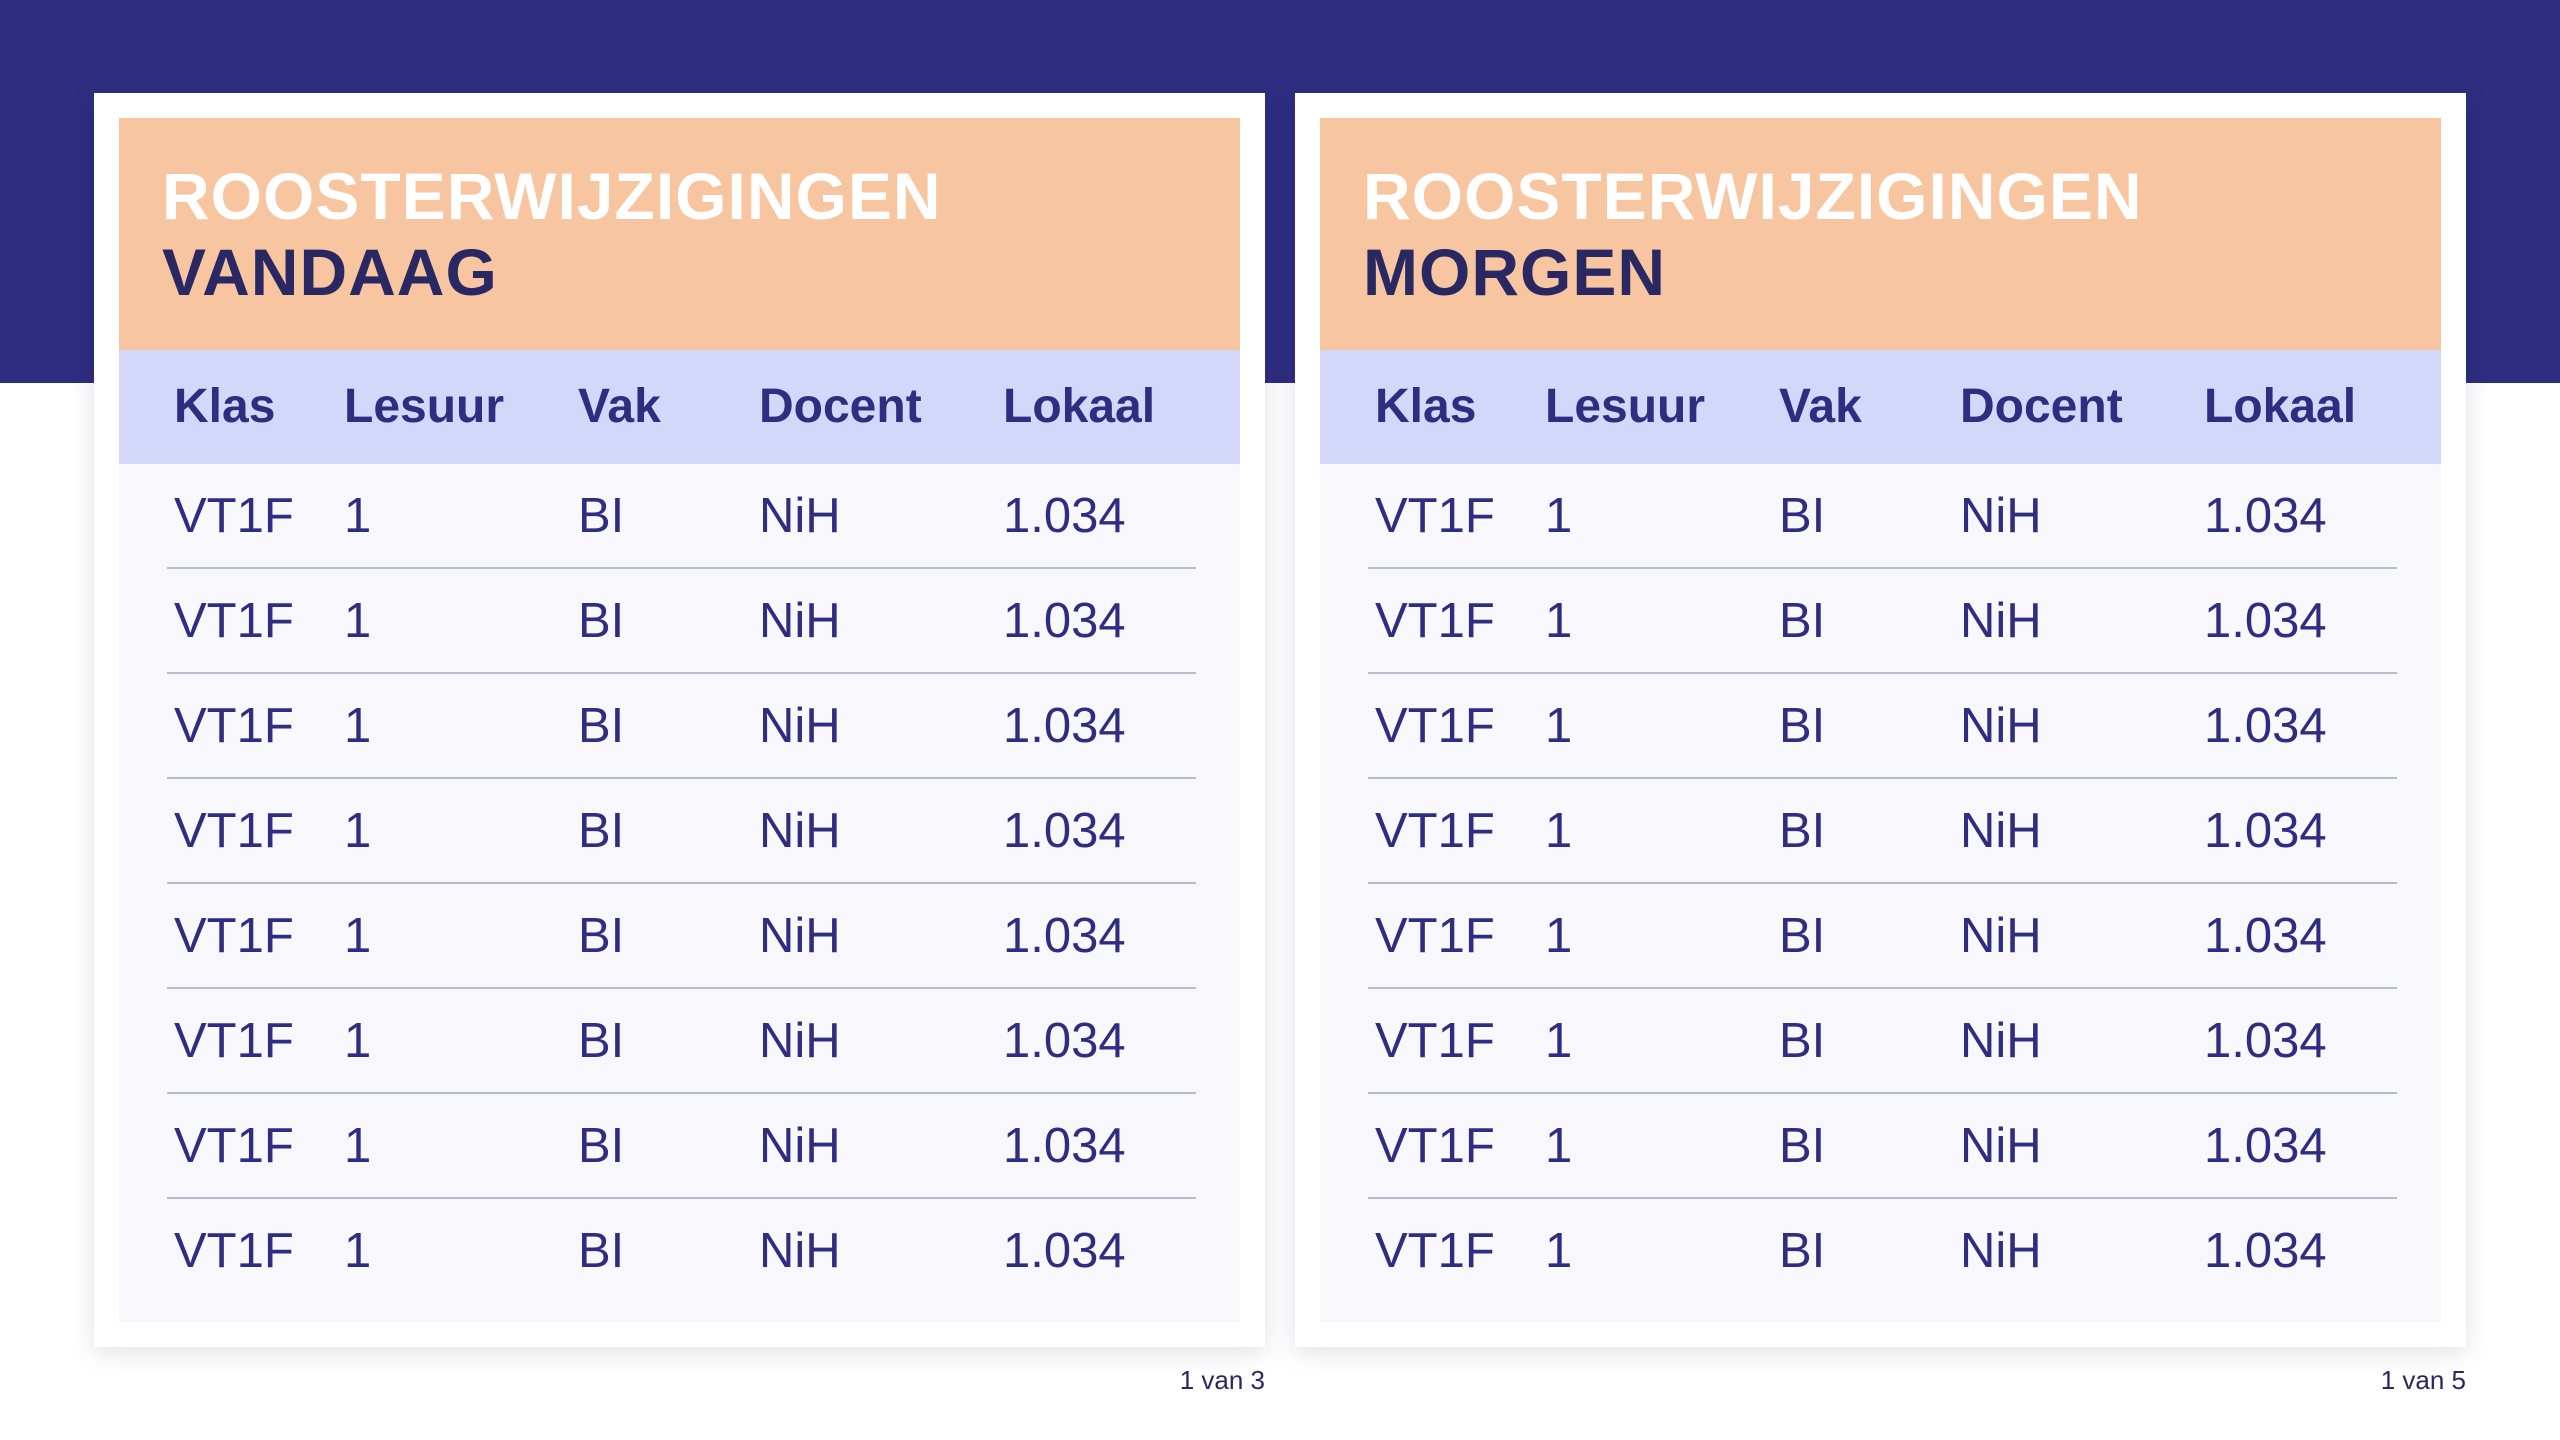 The height and width of the screenshot is (1440, 2560). What do you see at coordinates (679, 234) in the screenshot?
I see `panel-header-today: ROOSTERWIJZIGINGEN VANDAAG` at bounding box center [679, 234].